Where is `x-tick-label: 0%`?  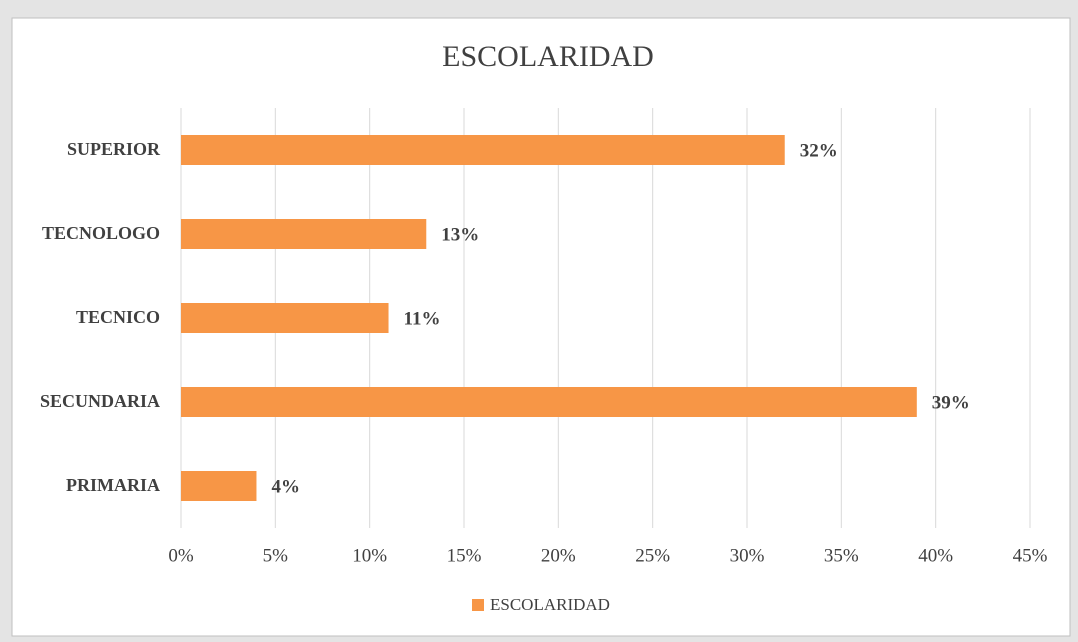
x-tick-label: 0% is located at coordinates (181, 555).